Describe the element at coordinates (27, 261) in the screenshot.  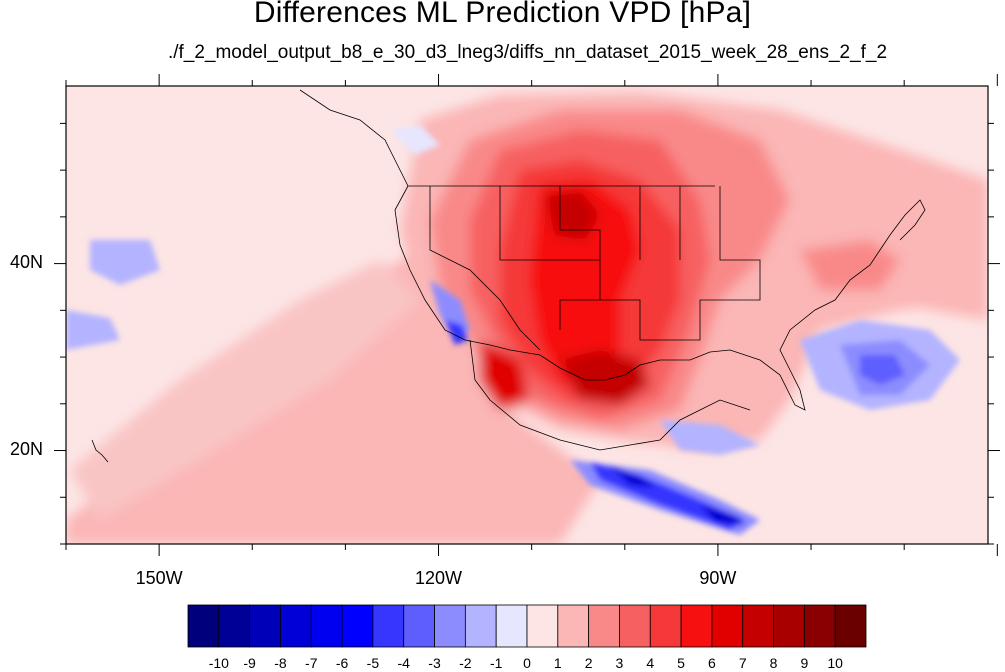
I see `lat-tick-label: 40N` at that location.